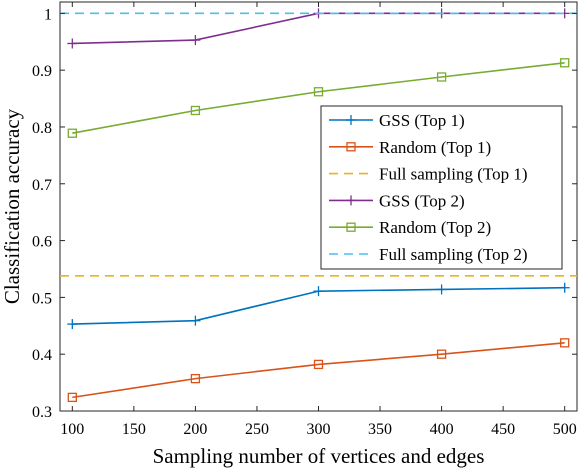 The height and width of the screenshot is (471, 581). What do you see at coordinates (42, 412) in the screenshot?
I see `y-tick-label-1: 0.3` at bounding box center [42, 412].